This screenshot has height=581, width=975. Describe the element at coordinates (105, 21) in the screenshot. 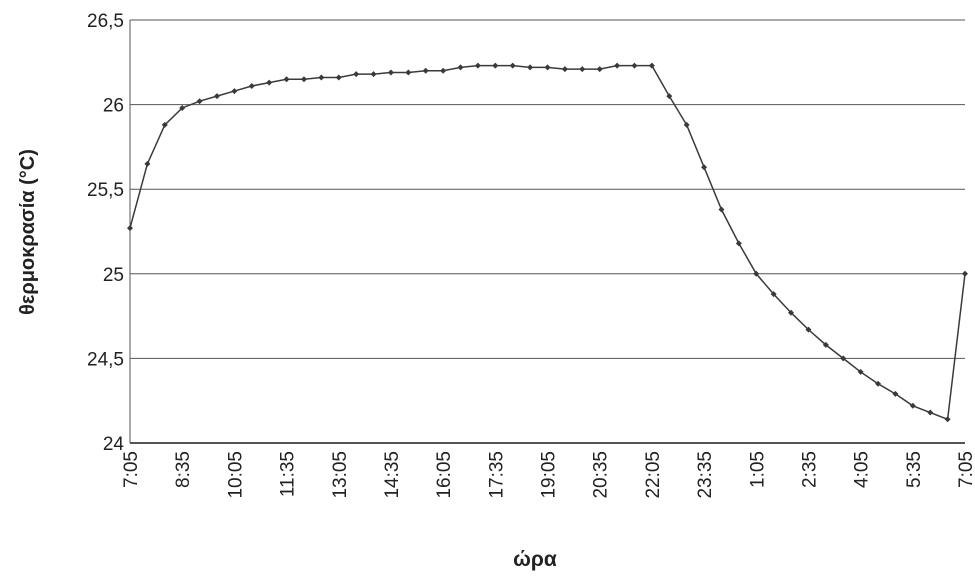

I see `y-tick-label: 26,5` at that location.